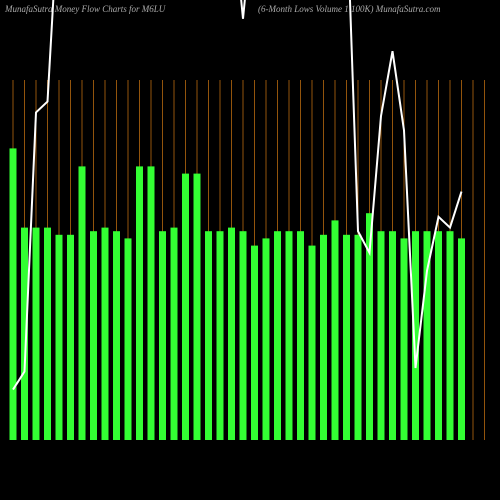 Image resolution: width=500 pixels, height=500 pixels. I want to click on chart-title: MunafaSutra Money Flow Charts for M6LU, so click(85, 9).